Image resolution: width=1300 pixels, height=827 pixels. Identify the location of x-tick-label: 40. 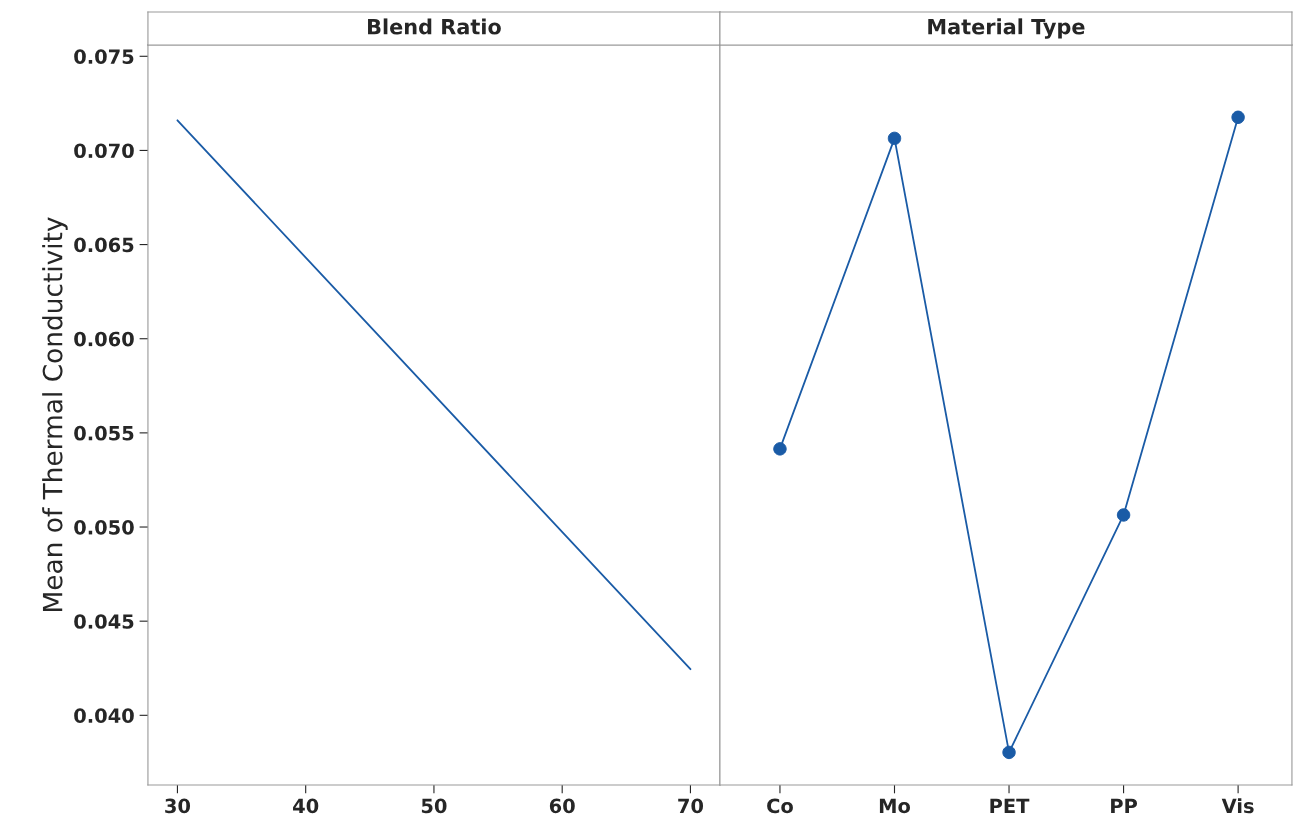
(306, 806).